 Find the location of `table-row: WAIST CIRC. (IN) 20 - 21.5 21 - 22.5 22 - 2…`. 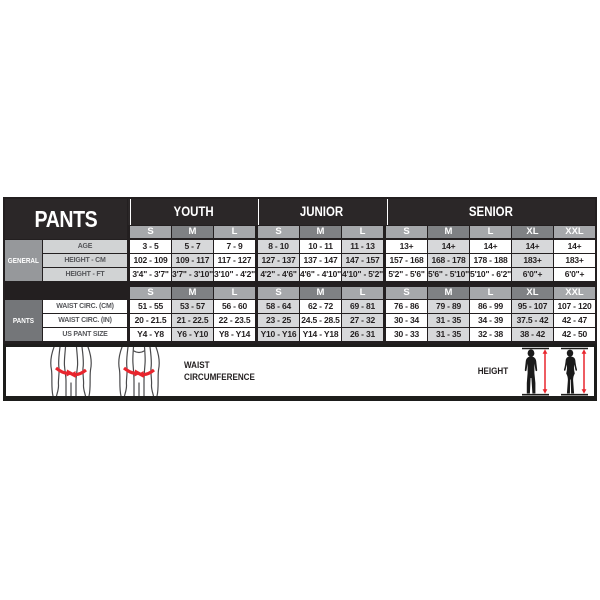

table-row: WAIST CIRC. (IN) 20 - 21.5 21 - 22.5 22 - 2… is located at coordinates (319, 320).